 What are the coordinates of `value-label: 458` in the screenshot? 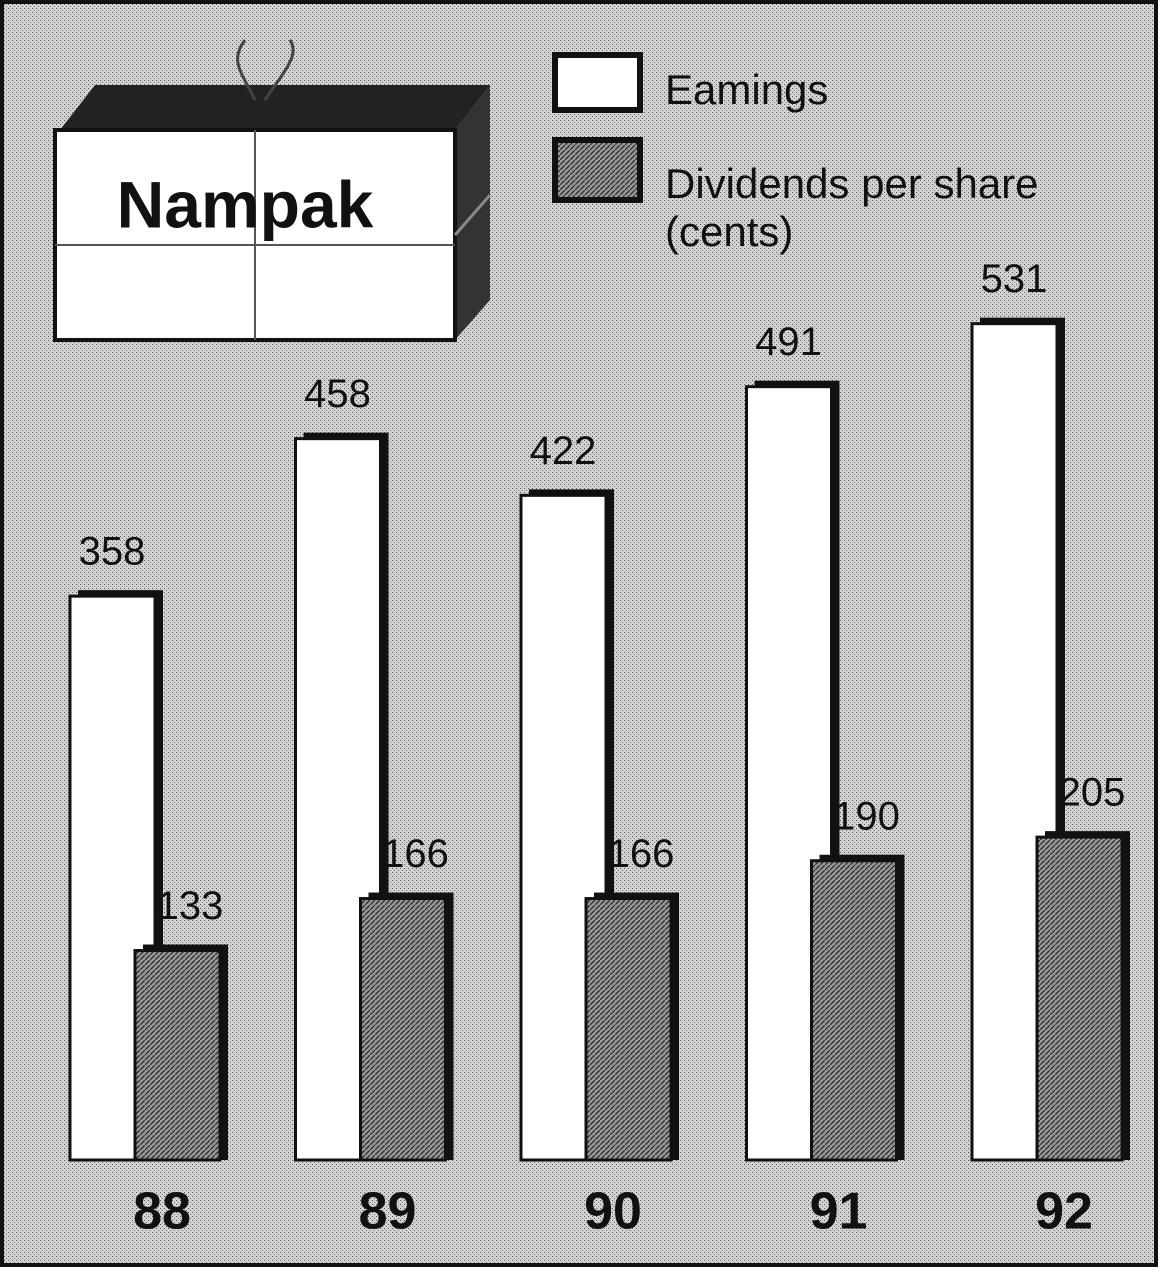 It's located at (337, 394).